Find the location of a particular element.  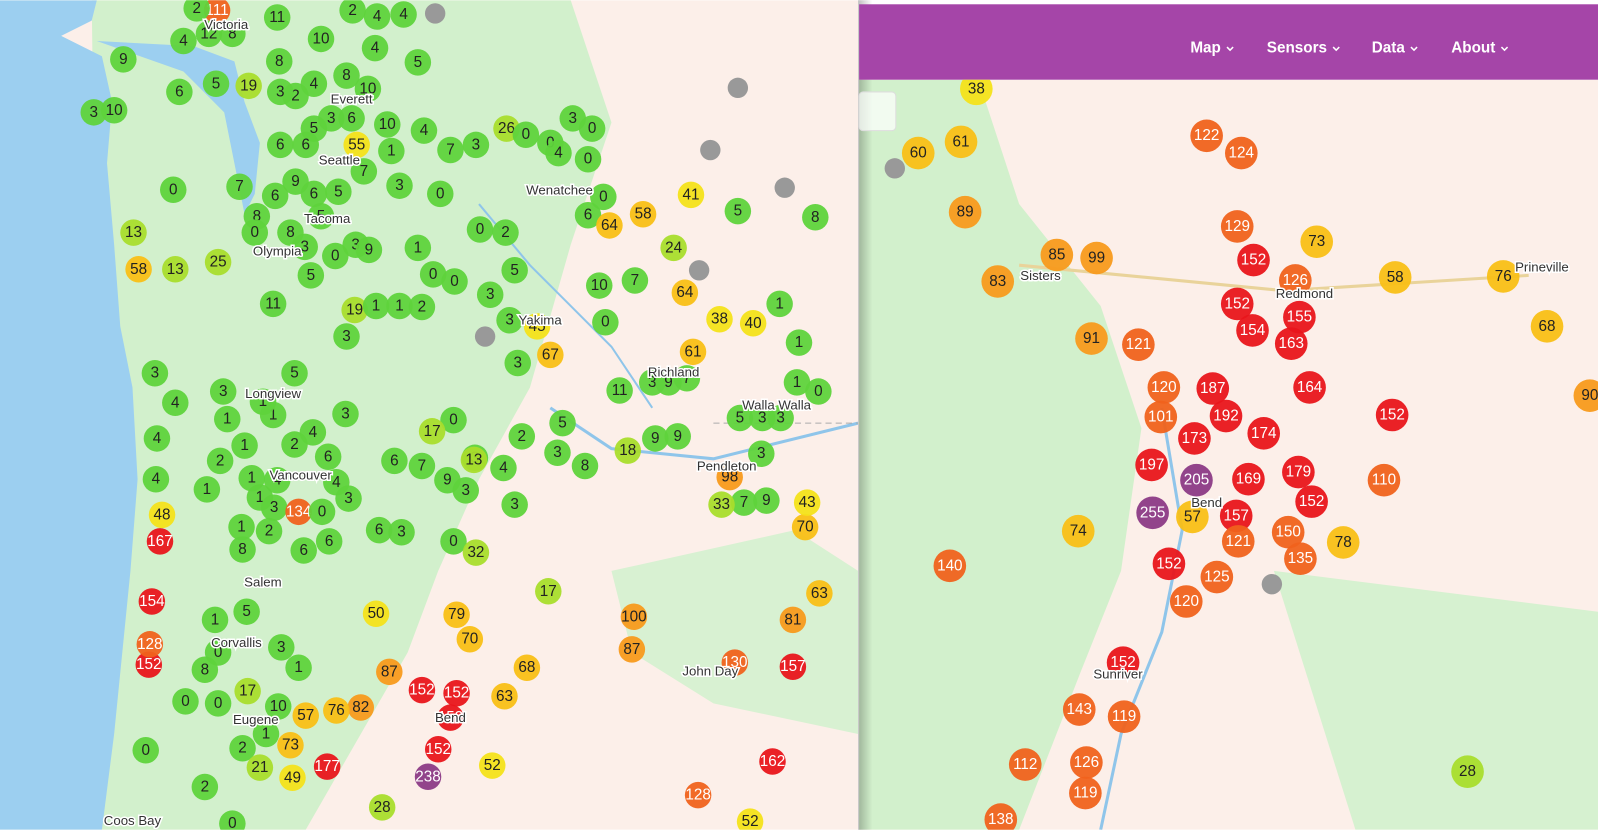

nav-item: Map is located at coordinates (1205, 48).